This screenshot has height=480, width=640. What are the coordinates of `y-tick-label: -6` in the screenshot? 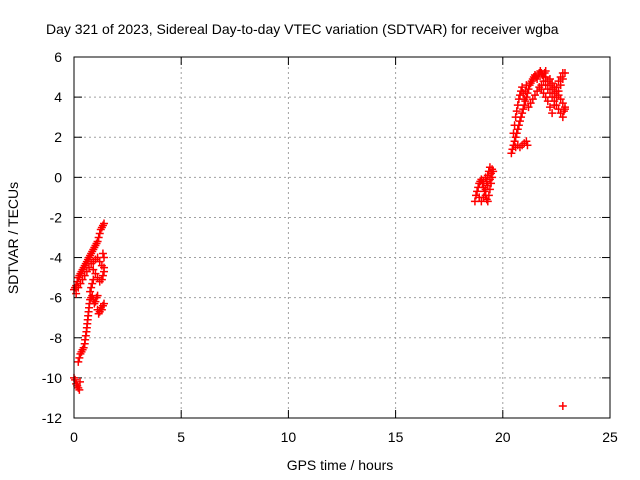 It's located at (56, 298).